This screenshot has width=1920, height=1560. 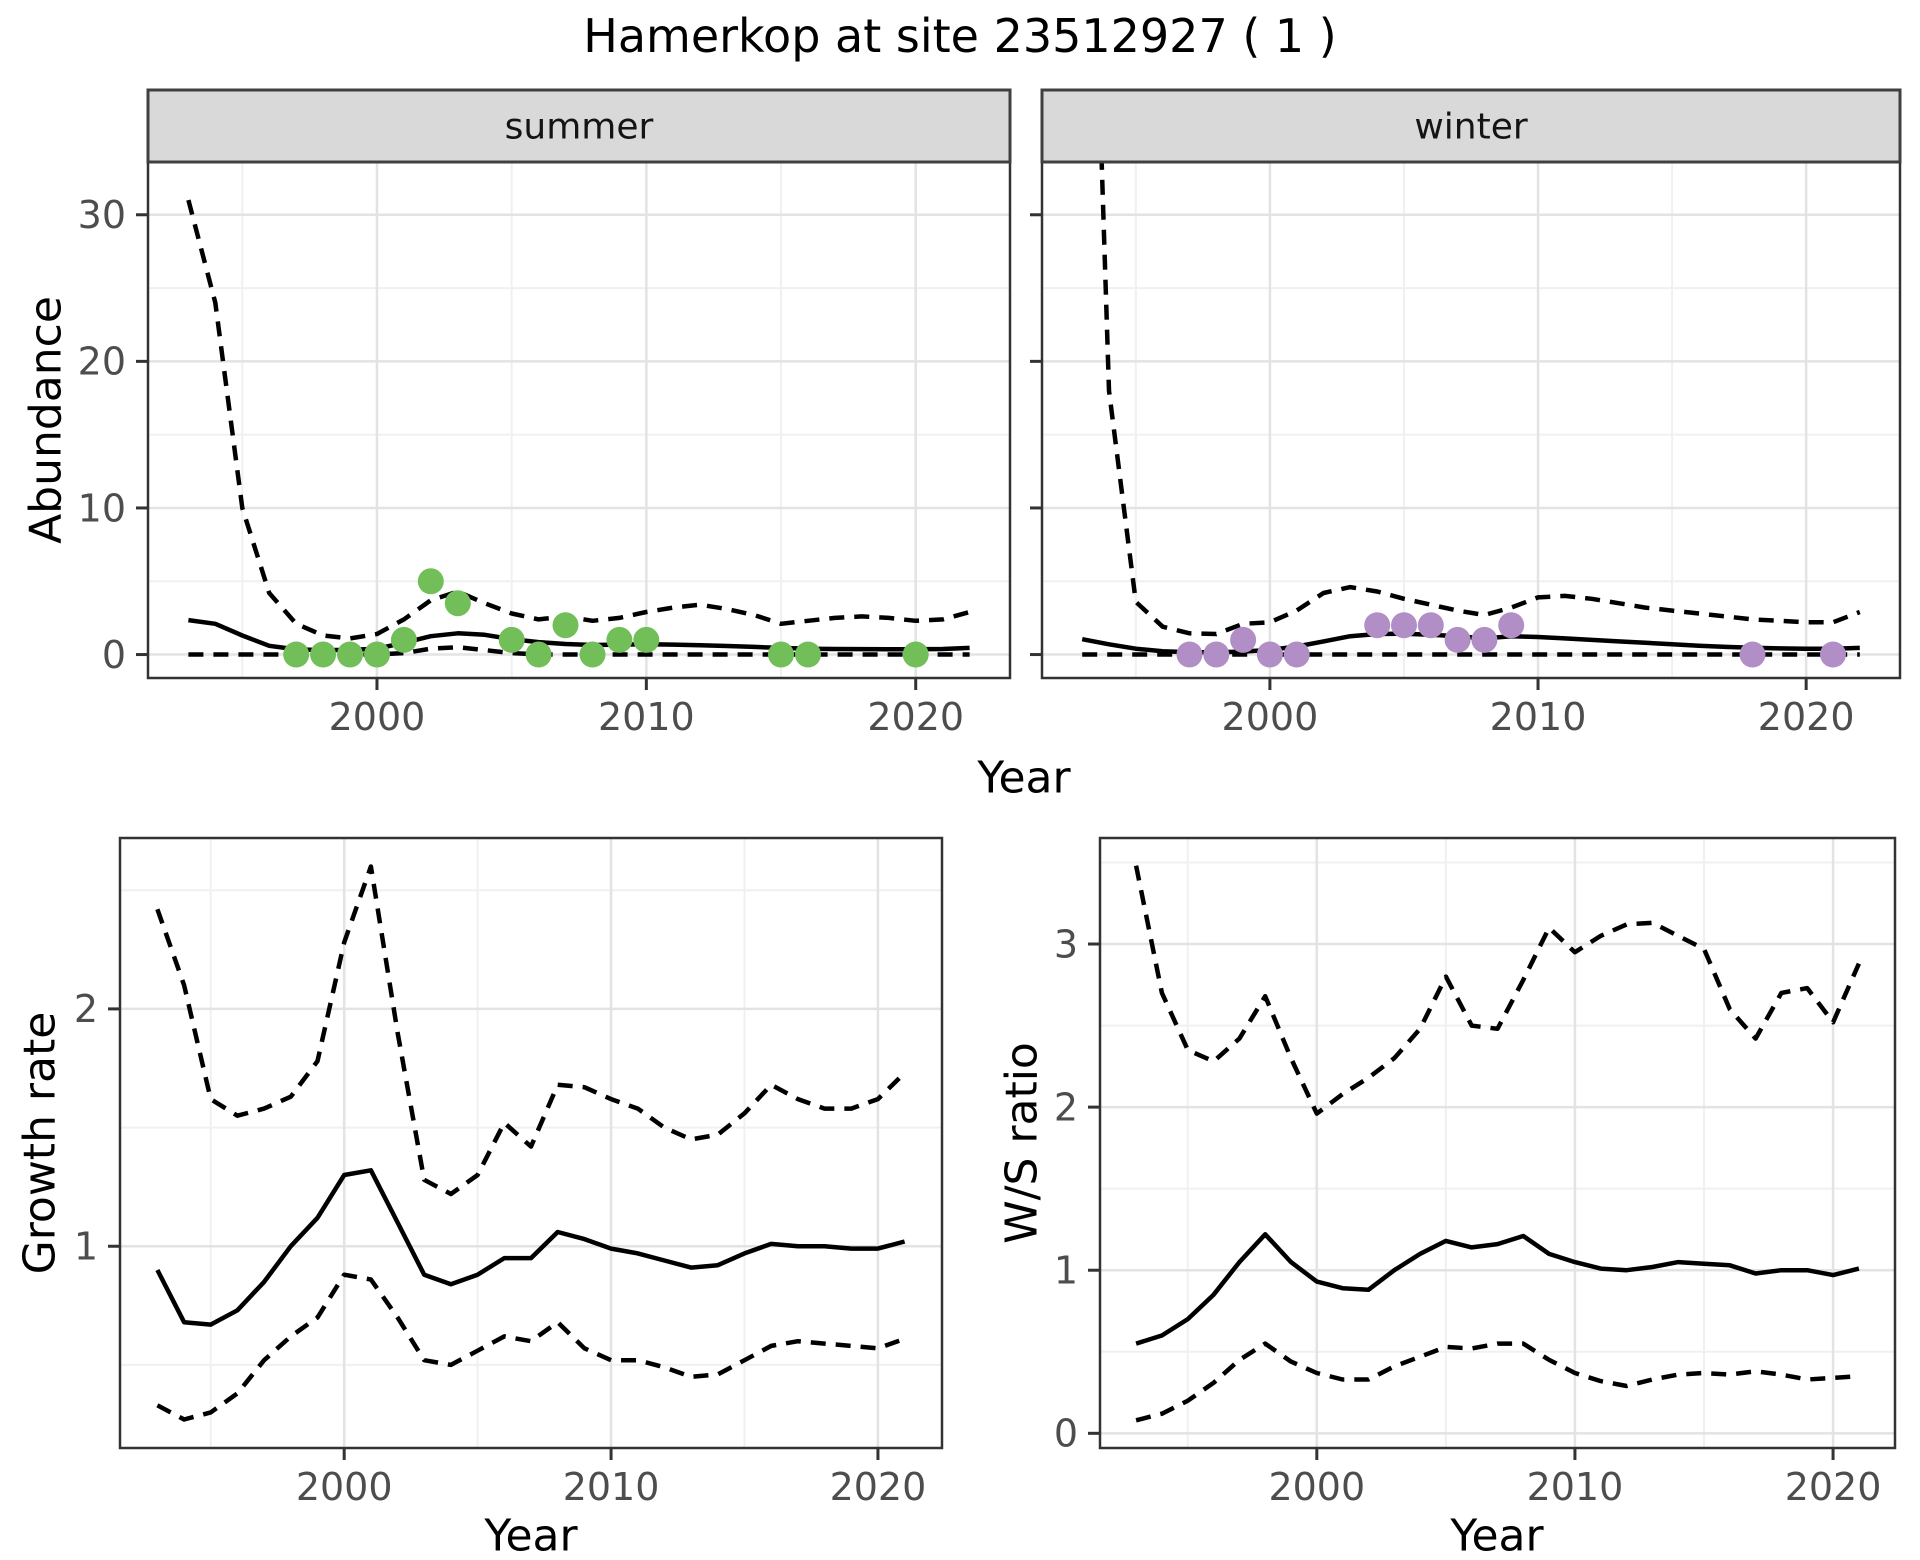 I want to click on y-axis-title-abundance: Abundance, so click(x=46, y=420).